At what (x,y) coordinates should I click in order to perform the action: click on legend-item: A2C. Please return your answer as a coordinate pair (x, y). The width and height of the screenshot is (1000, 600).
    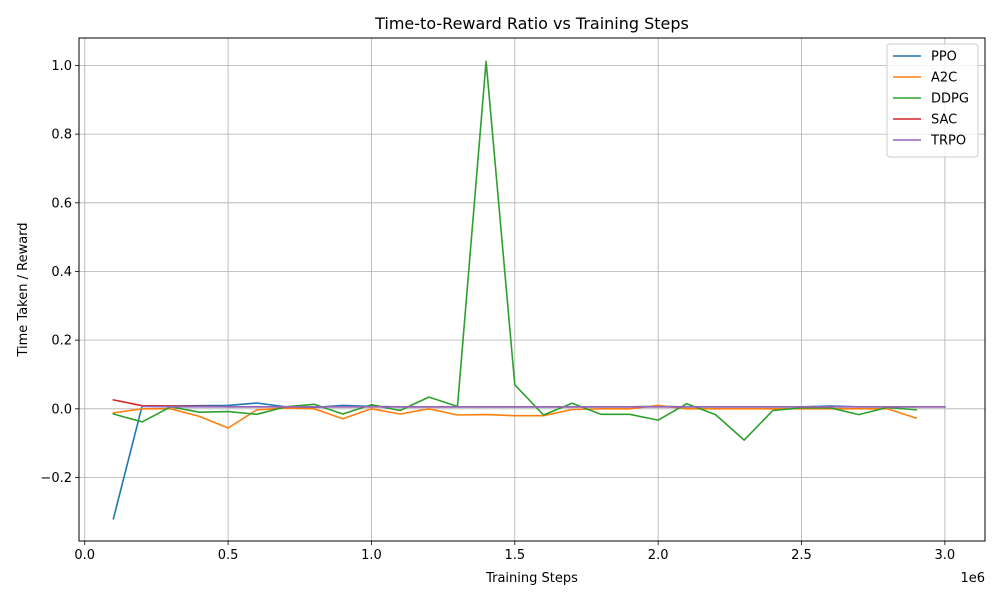
    Looking at the image, I should click on (925, 78).